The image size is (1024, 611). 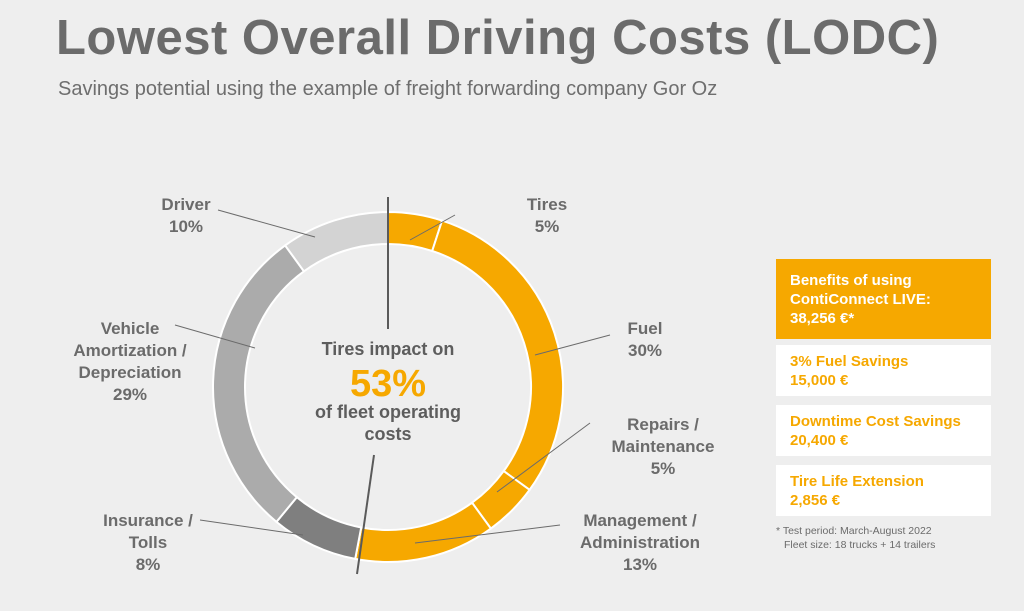 I want to click on slice-label-line: Tolls, so click(x=148, y=542).